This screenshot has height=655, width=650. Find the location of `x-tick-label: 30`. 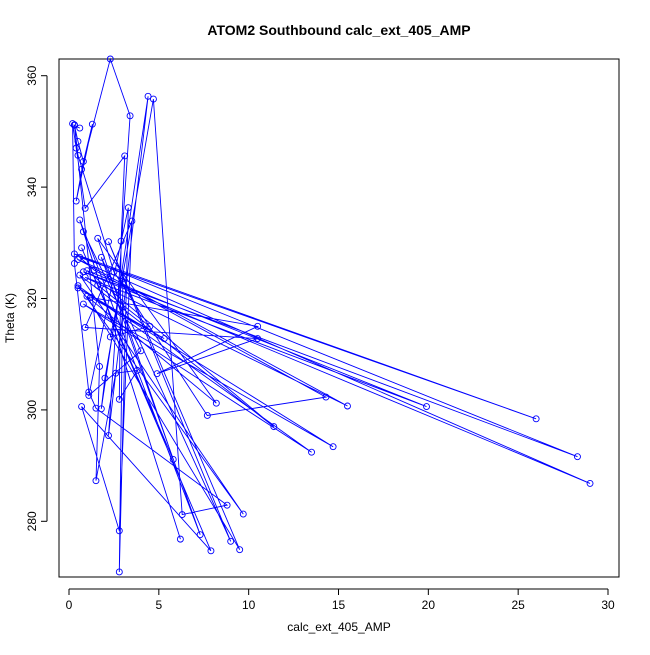

x-tick-label: 30 is located at coordinates (608, 605).